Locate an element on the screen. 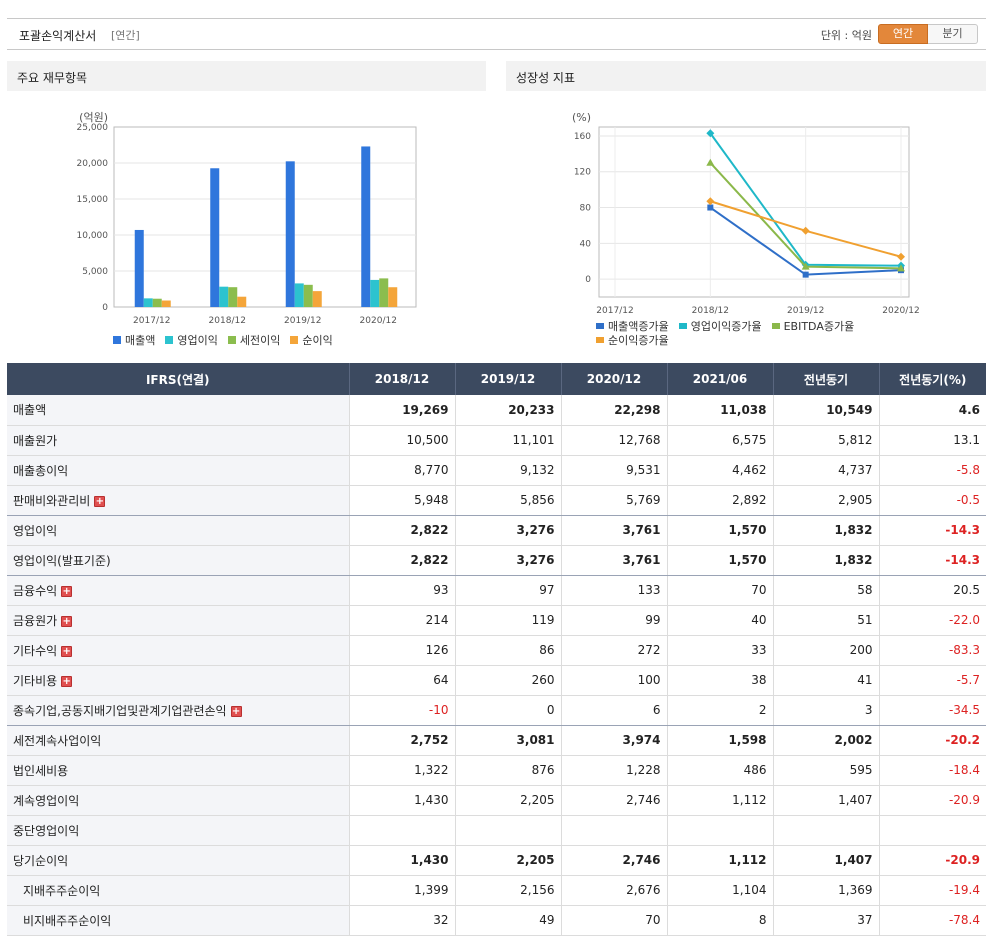 The width and height of the screenshot is (997, 944). table-row: 매출원가 10,500 11,101 12,768 6,575 5,812 13.1 is located at coordinates (496, 440).